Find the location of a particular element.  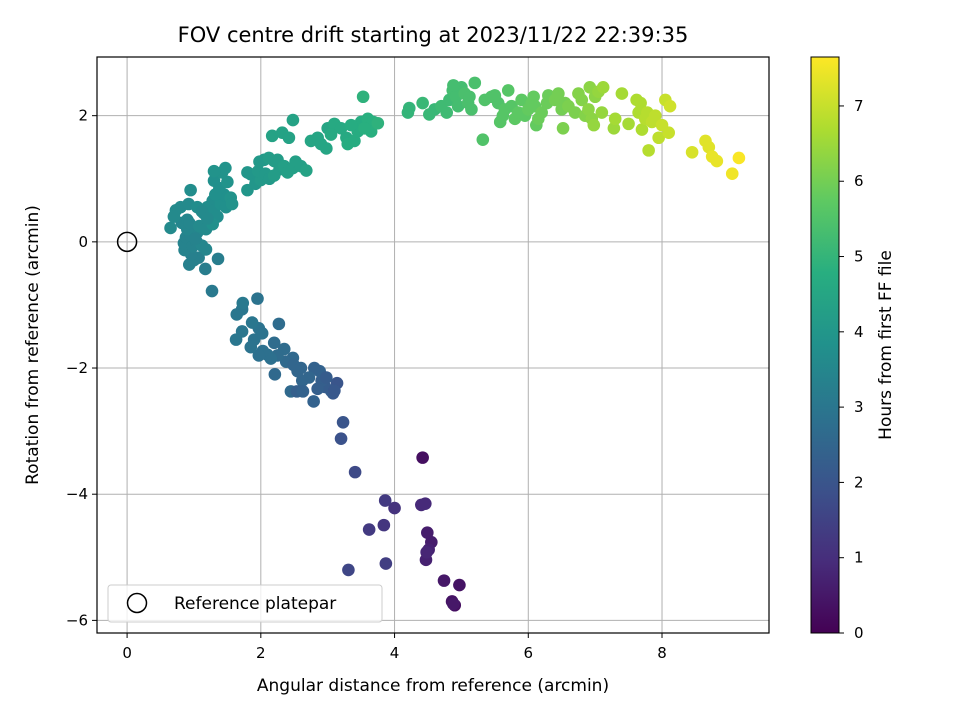

y-tick-label: 2 is located at coordinates (83, 116).